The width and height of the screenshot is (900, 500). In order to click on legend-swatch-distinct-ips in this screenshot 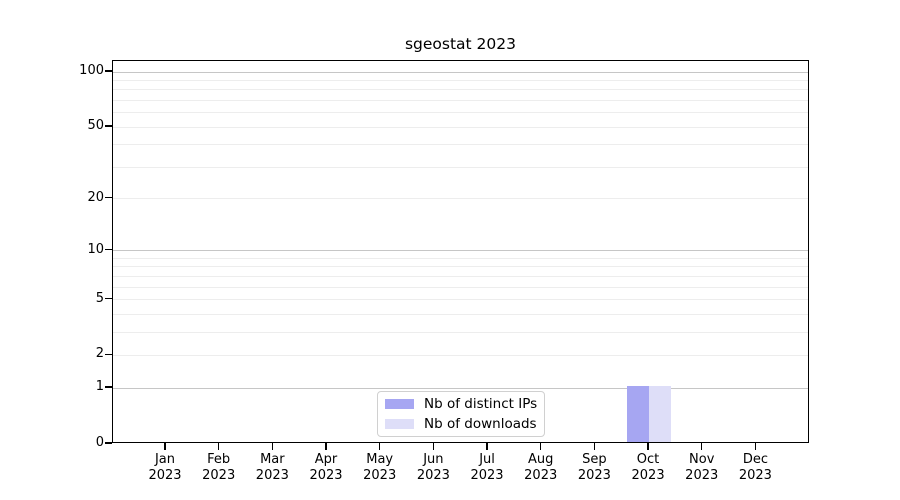, I will do `click(399, 404)`.